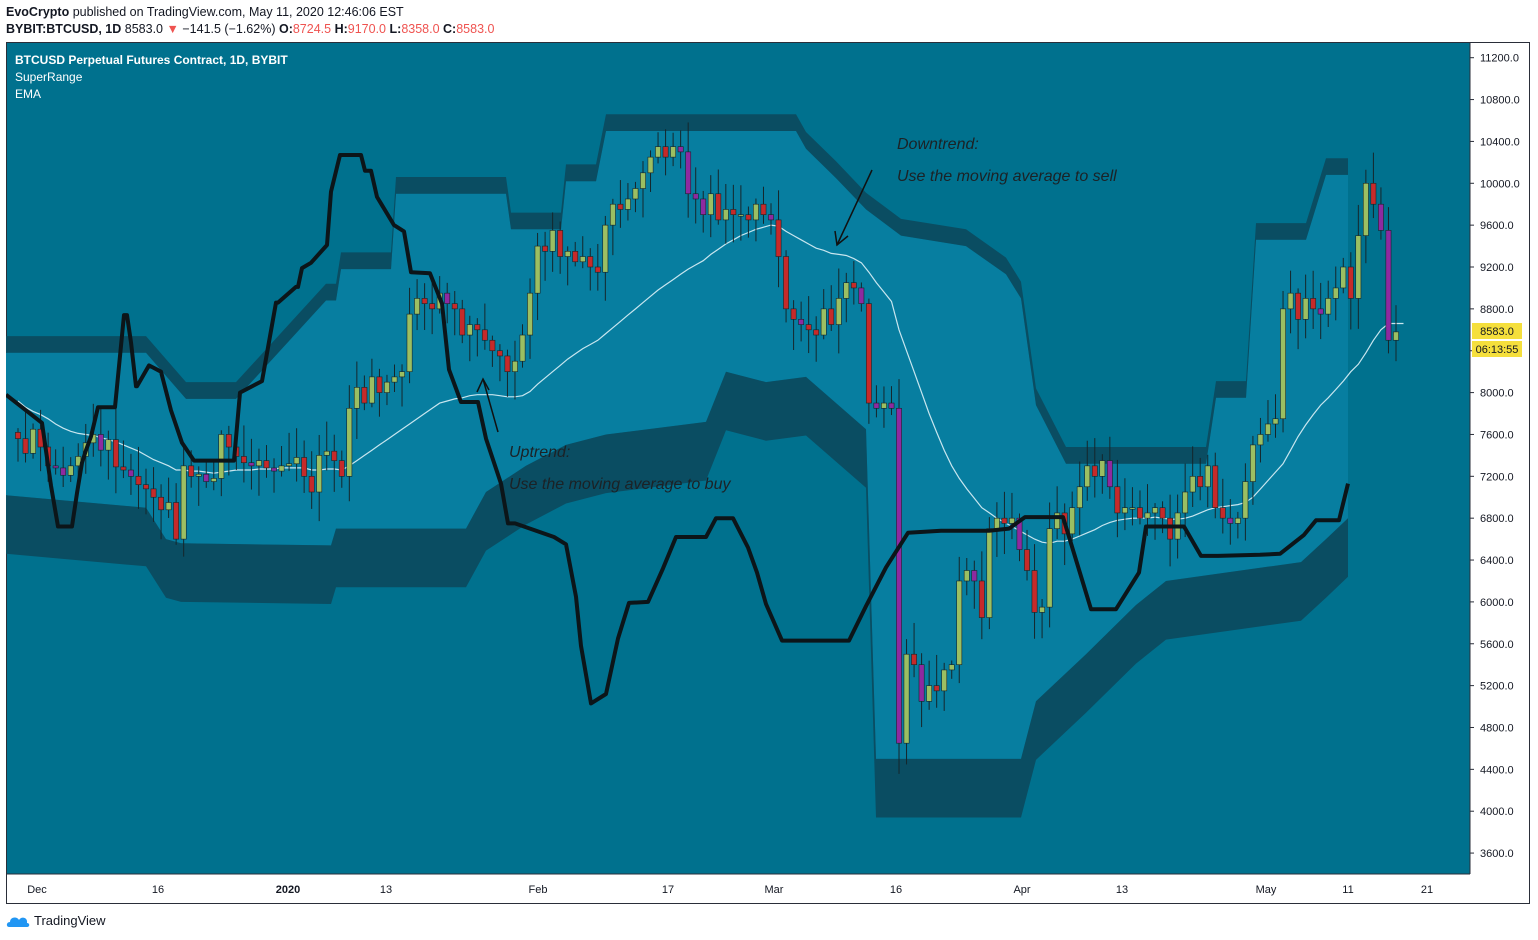 The width and height of the screenshot is (1538, 940). Describe the element at coordinates (1347, 890) in the screenshot. I see `time-tick-label: 11` at that location.